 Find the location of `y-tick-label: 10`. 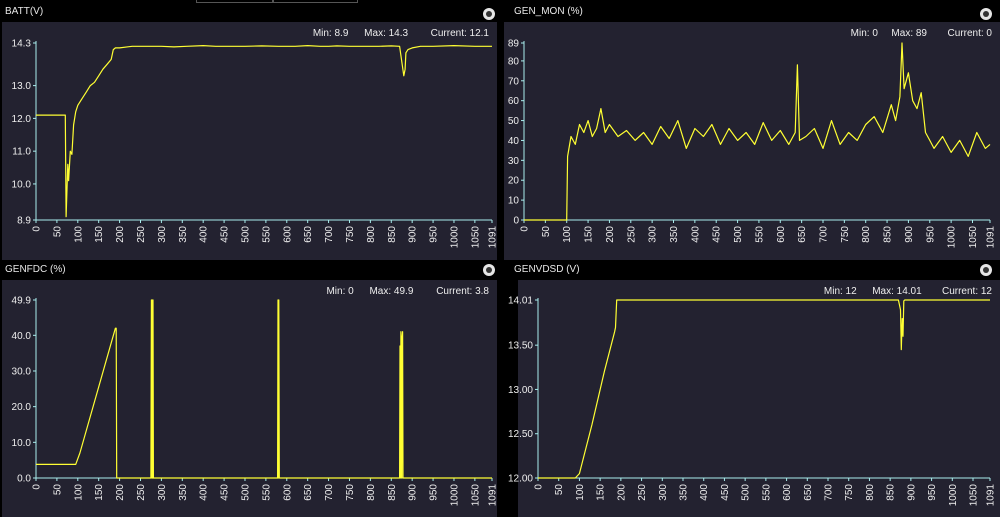

y-tick-label: 10 is located at coordinates (514, 201).